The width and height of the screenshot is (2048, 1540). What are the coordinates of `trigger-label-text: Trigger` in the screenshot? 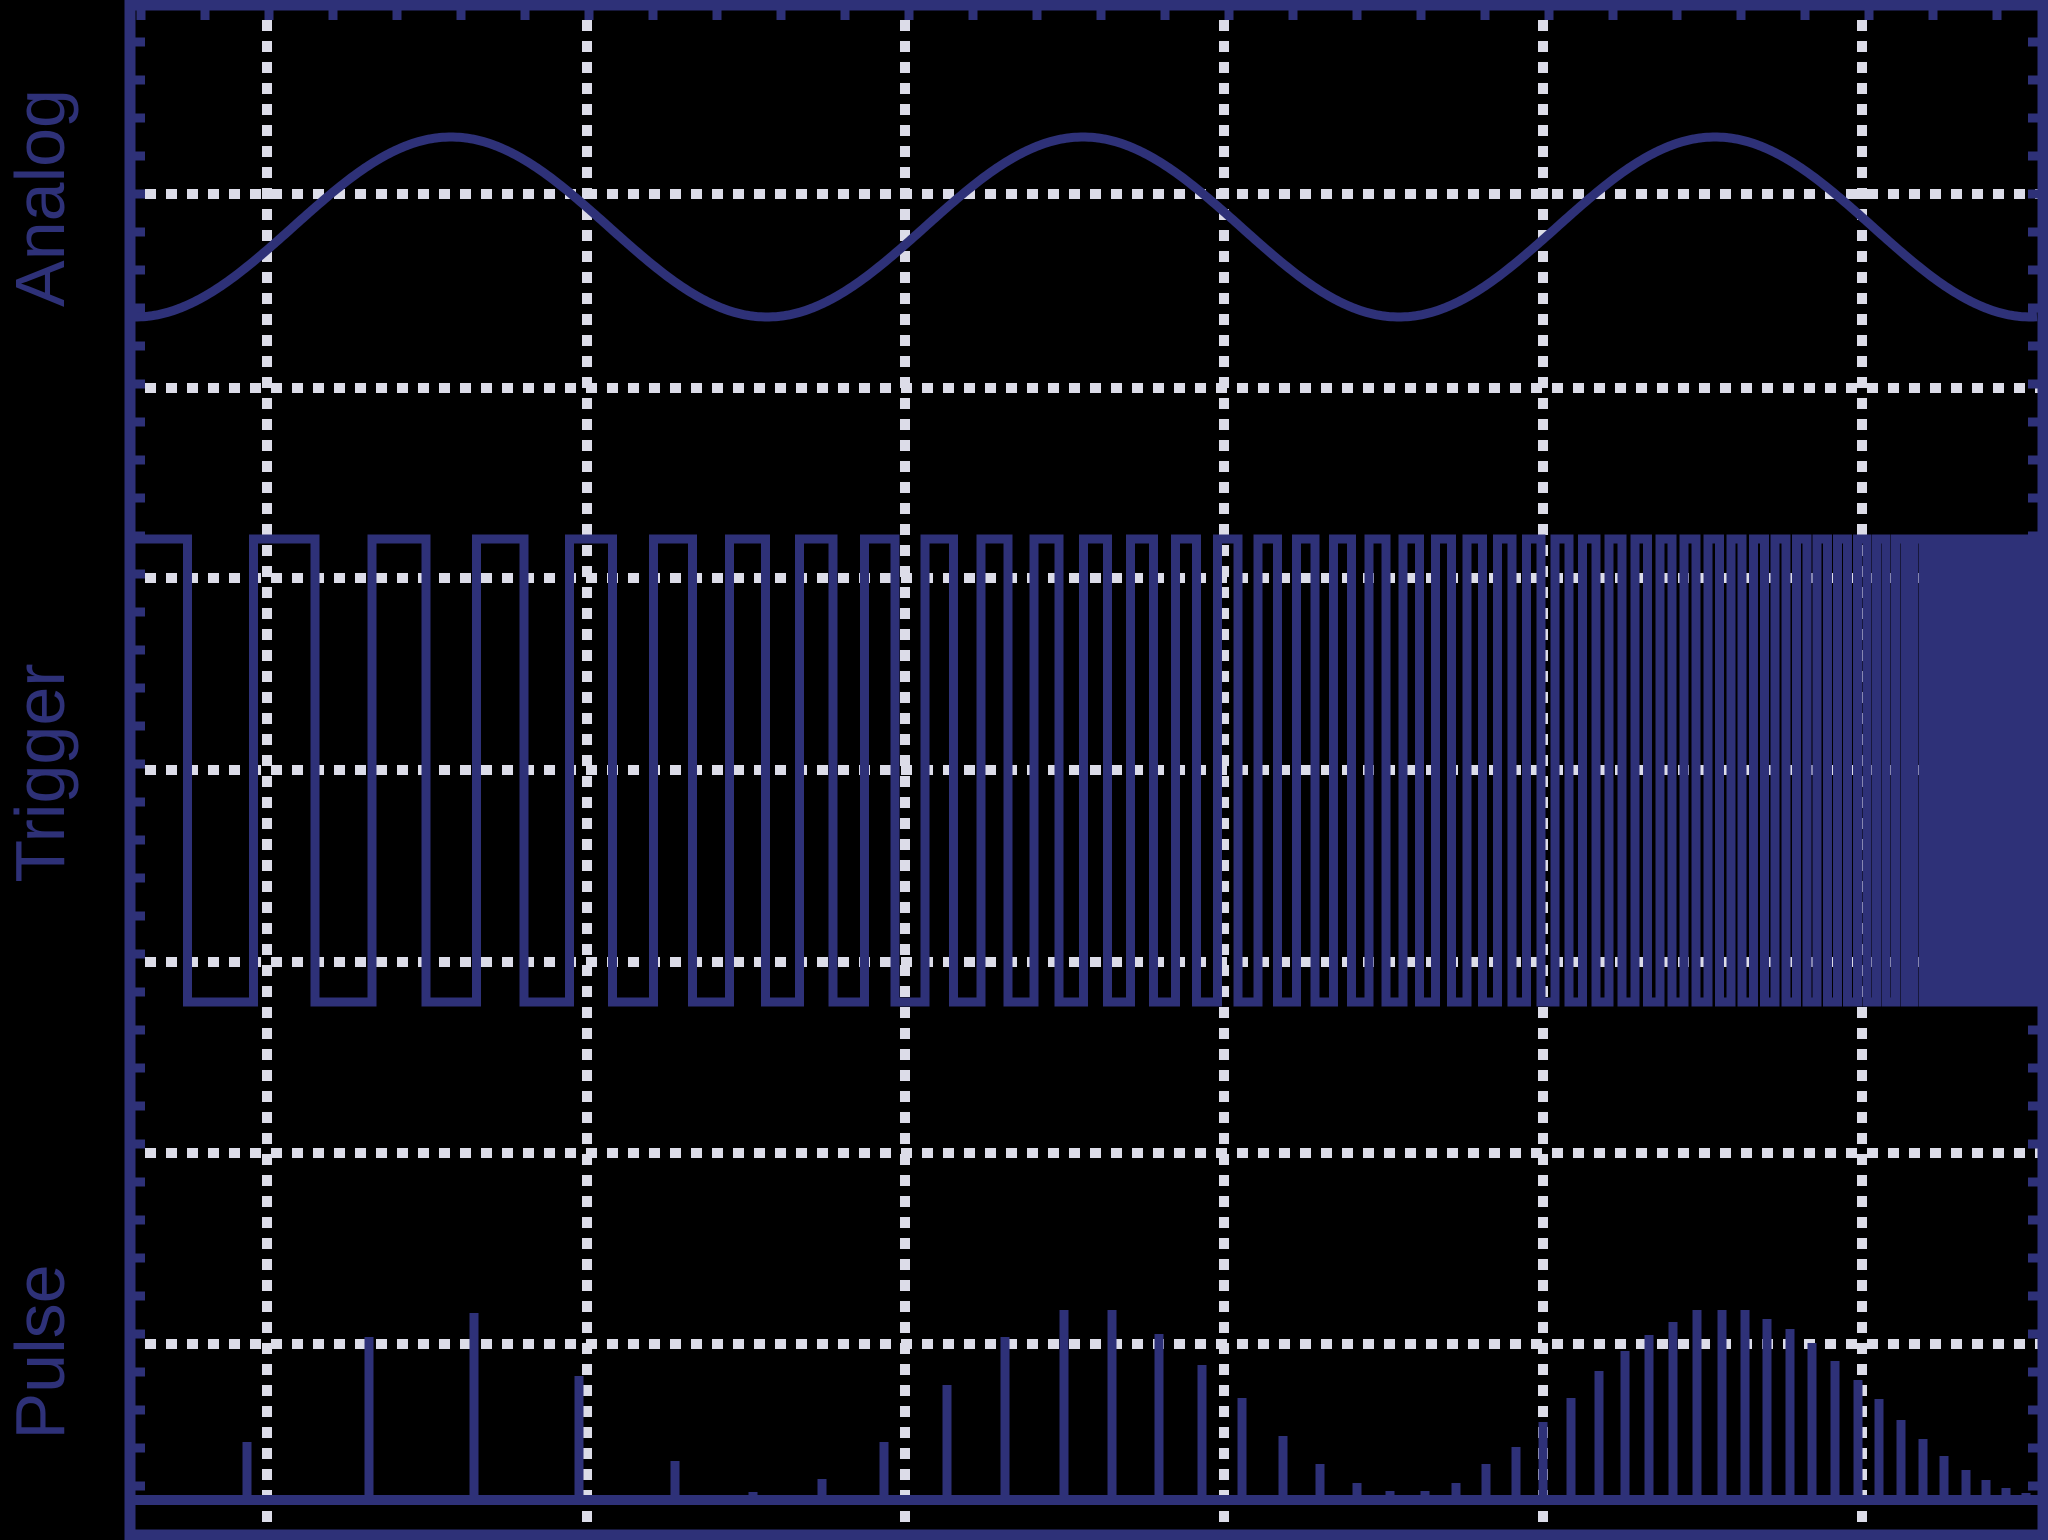 It's located at (40, 772).